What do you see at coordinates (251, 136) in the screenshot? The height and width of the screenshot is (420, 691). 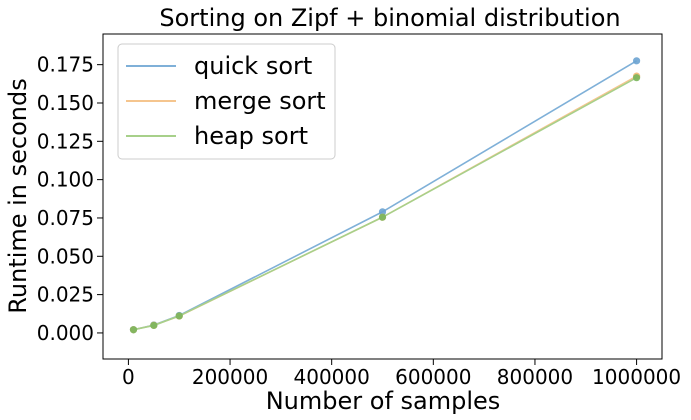 I see `legend-label: heap sort` at bounding box center [251, 136].